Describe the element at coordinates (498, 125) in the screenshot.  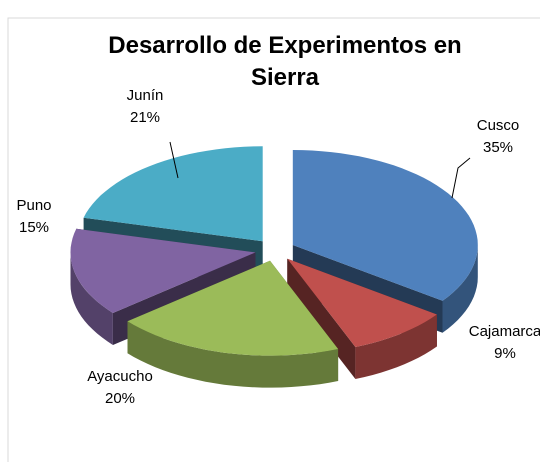
I see `data-label-name: Cusco` at that location.